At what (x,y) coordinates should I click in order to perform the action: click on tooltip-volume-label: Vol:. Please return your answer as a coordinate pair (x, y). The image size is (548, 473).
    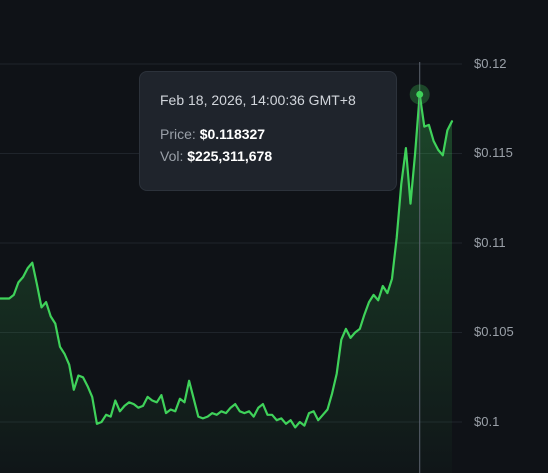
    Looking at the image, I should click on (172, 156).